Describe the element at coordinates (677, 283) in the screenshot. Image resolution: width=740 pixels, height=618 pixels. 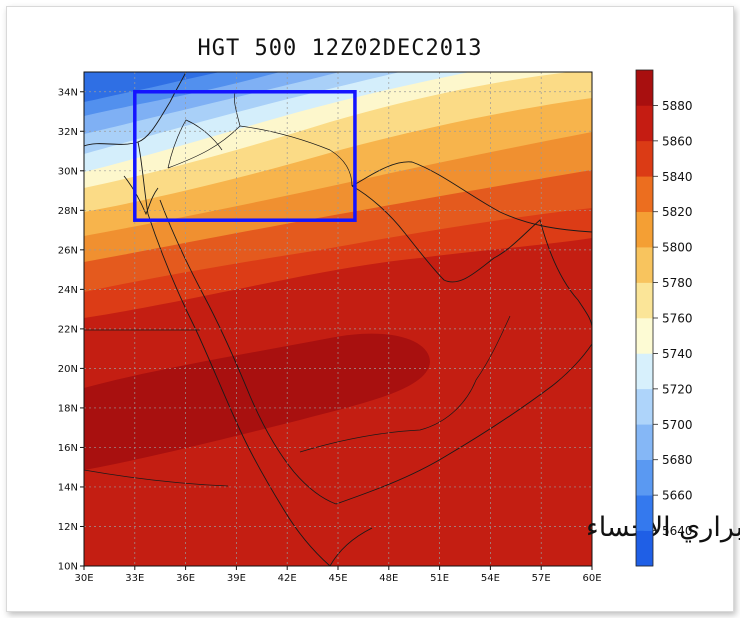
I see `colorbar-label: 5780` at that location.